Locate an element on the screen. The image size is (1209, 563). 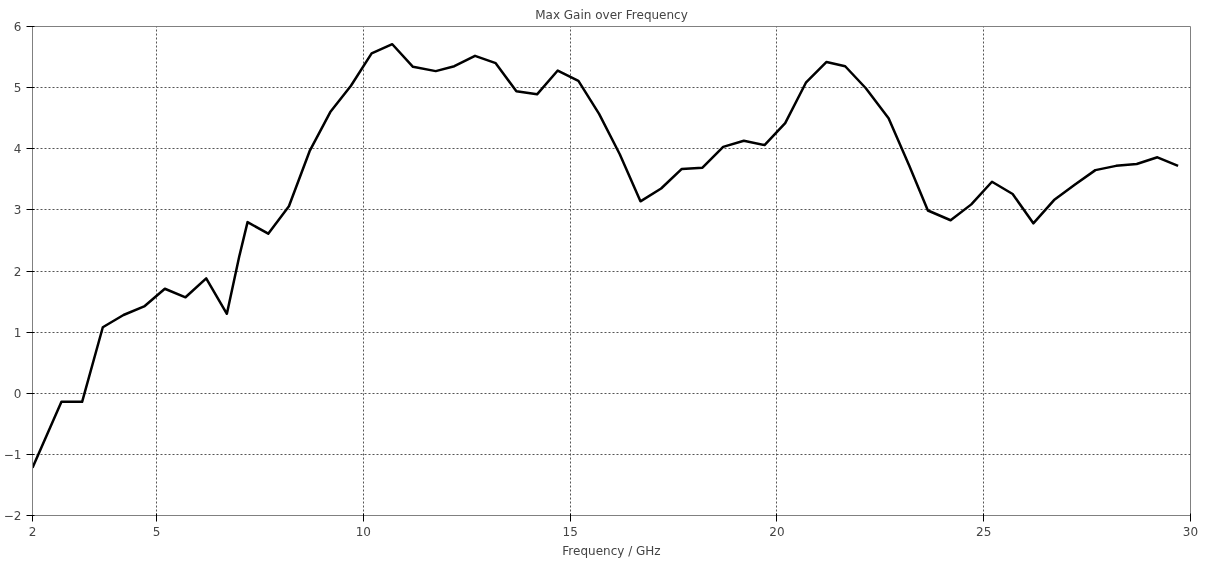
y-tick-label: 3 is located at coordinates (17, 210).